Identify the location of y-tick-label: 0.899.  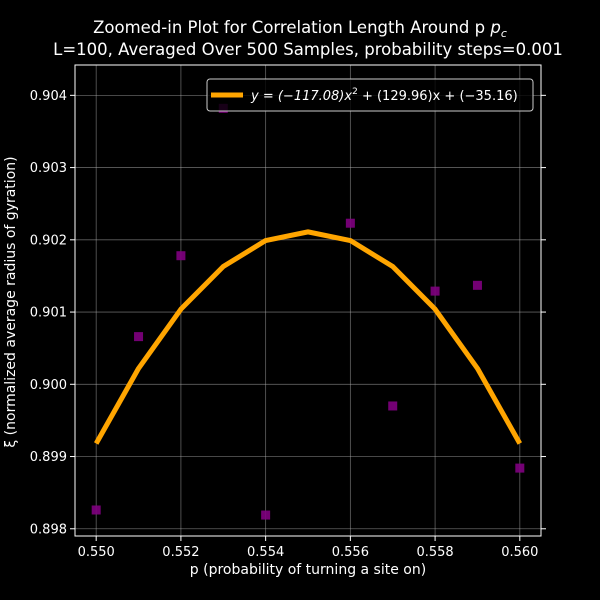
(48, 457).